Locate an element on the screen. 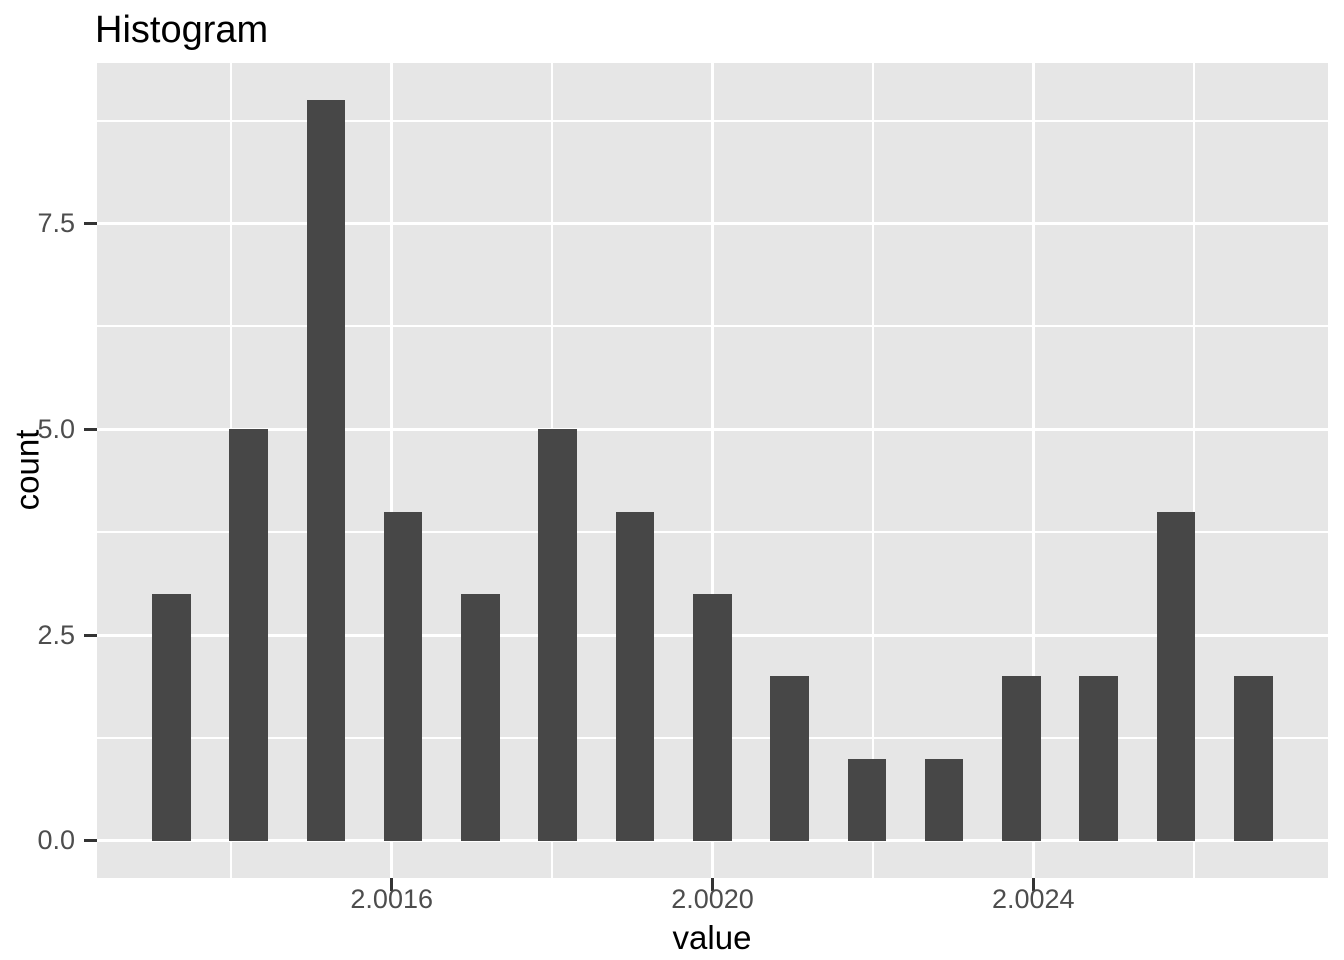 The height and width of the screenshot is (960, 1344). y-tick-label: 2.5 is located at coordinates (56, 634).